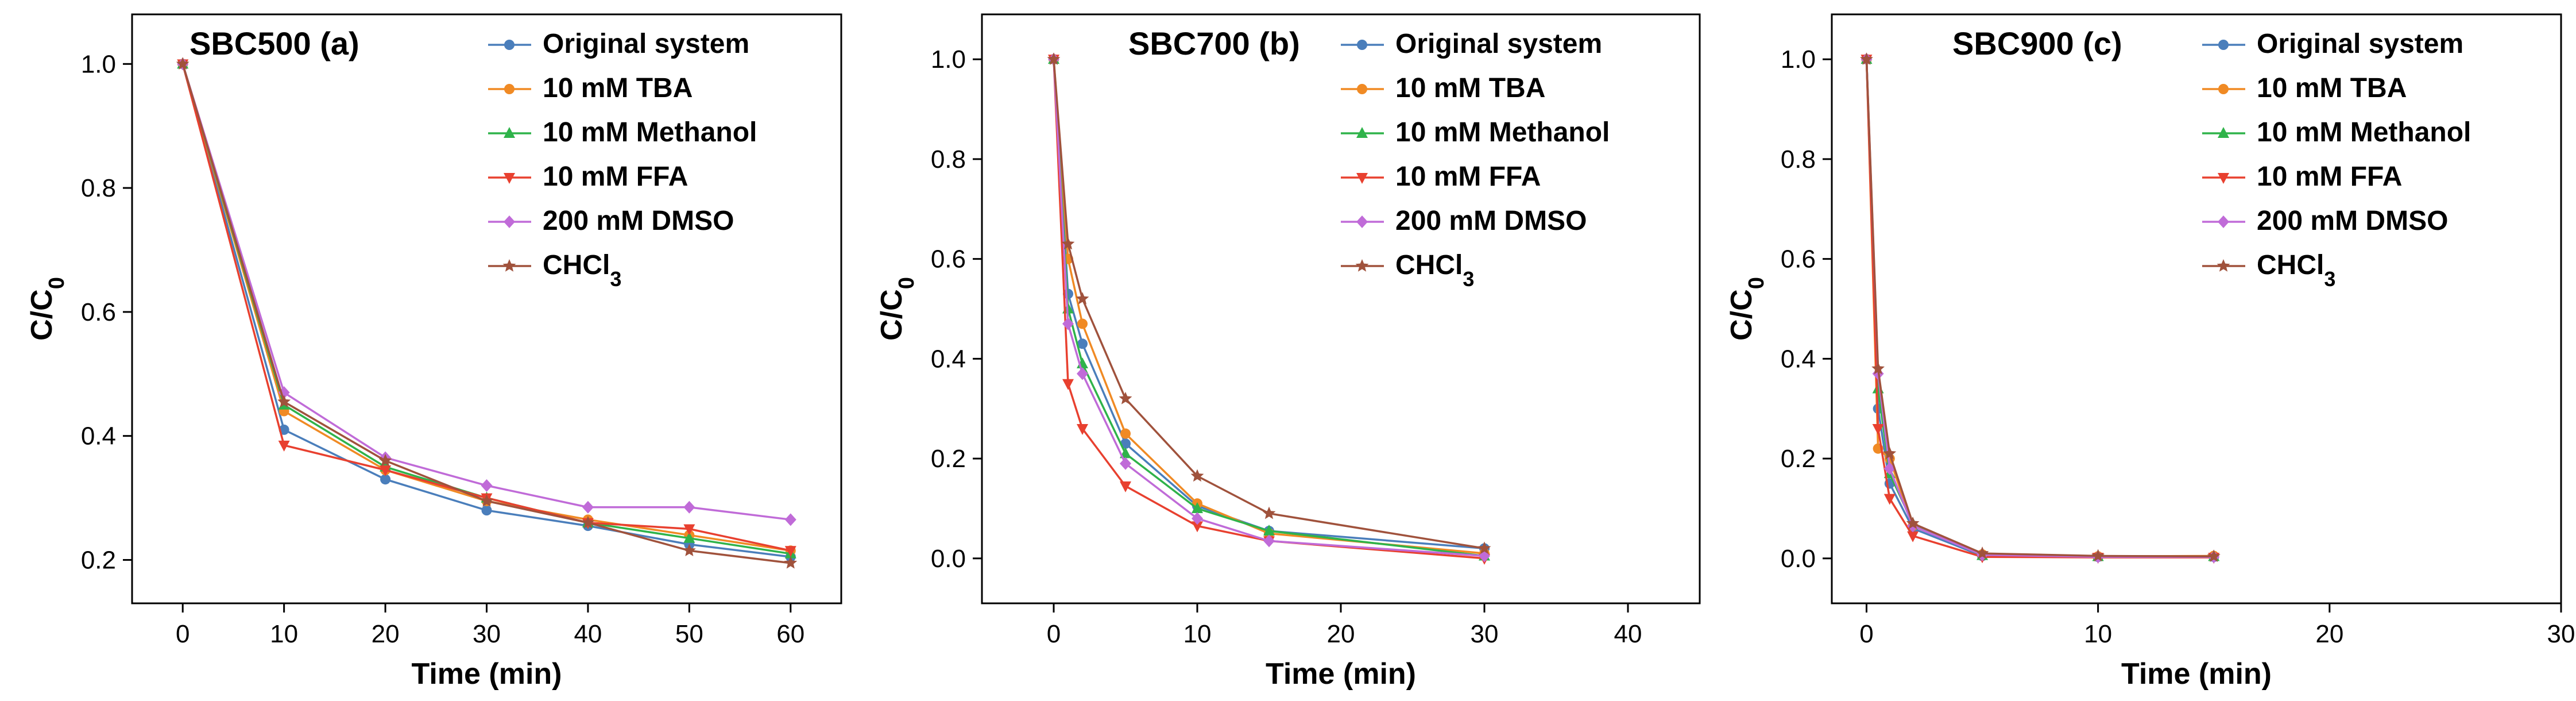 This screenshot has width=2576, height=701. What do you see at coordinates (948, 159) in the screenshot?
I see `y-tick-label: 0.8` at bounding box center [948, 159].